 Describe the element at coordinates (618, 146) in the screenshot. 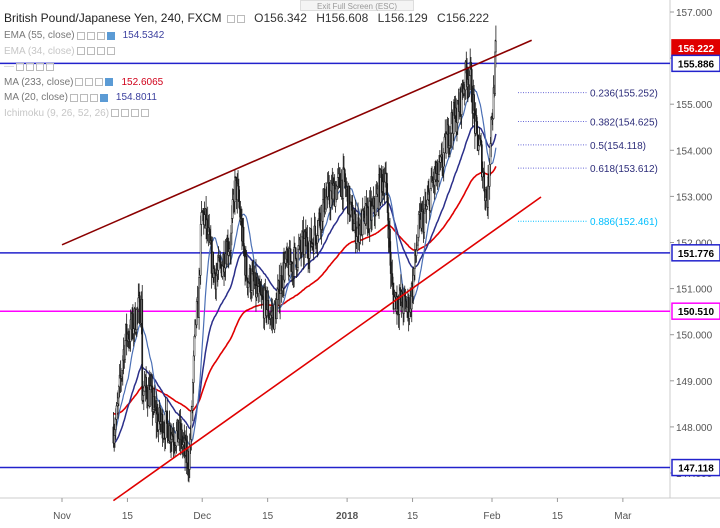

I see `fib-label: 0.5(154.118)` at that location.